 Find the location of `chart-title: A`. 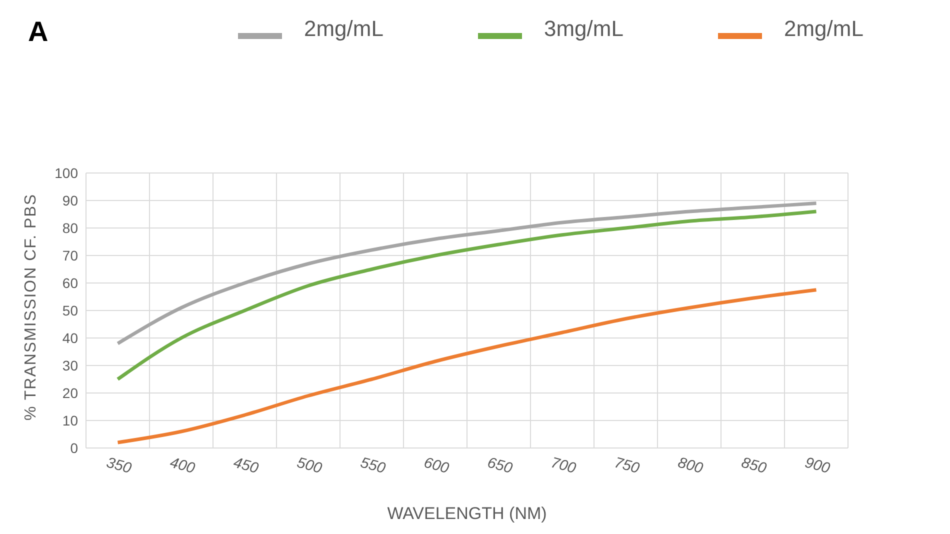

chart-title: A is located at coordinates (38, 32).